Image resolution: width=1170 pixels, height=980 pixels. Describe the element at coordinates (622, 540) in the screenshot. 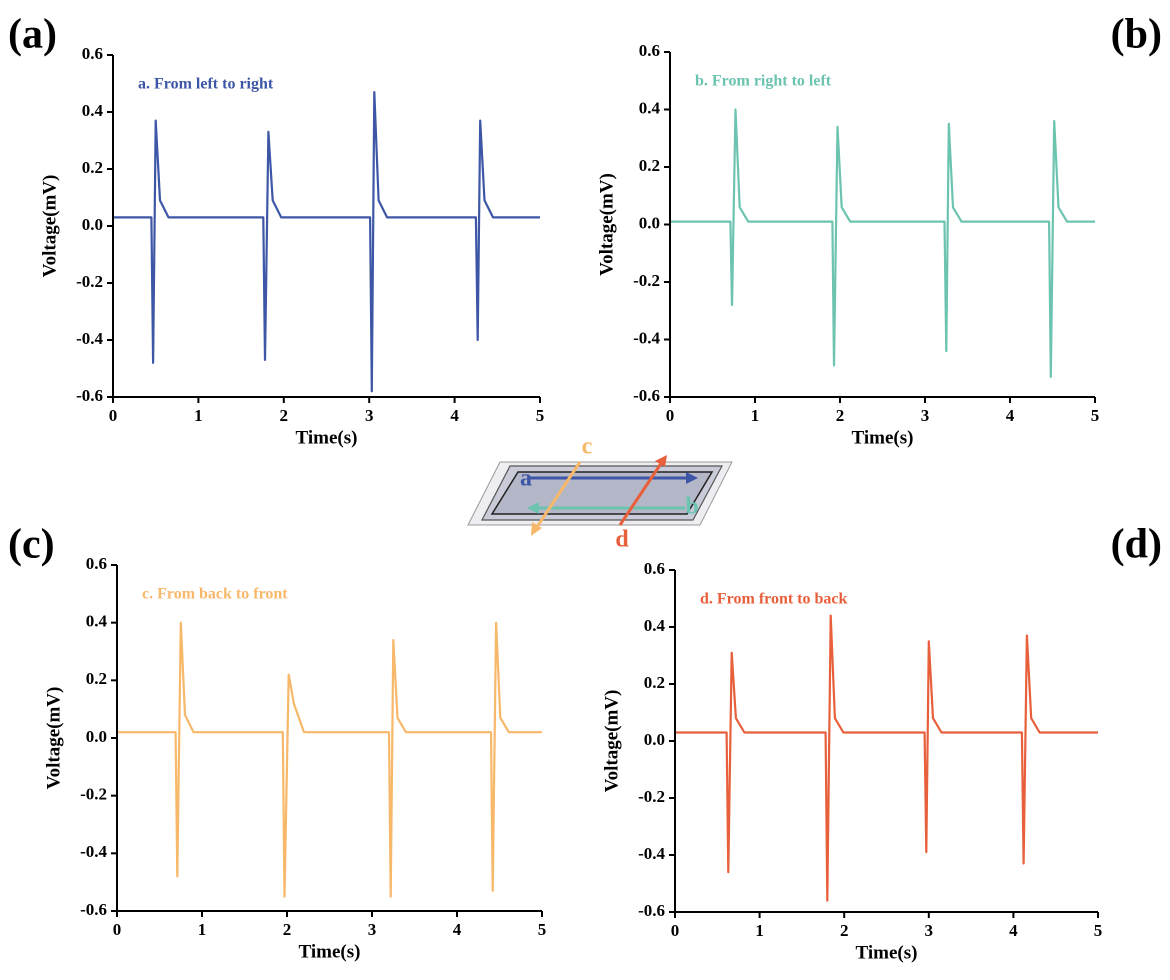

I see `diagram-label: d` at that location.